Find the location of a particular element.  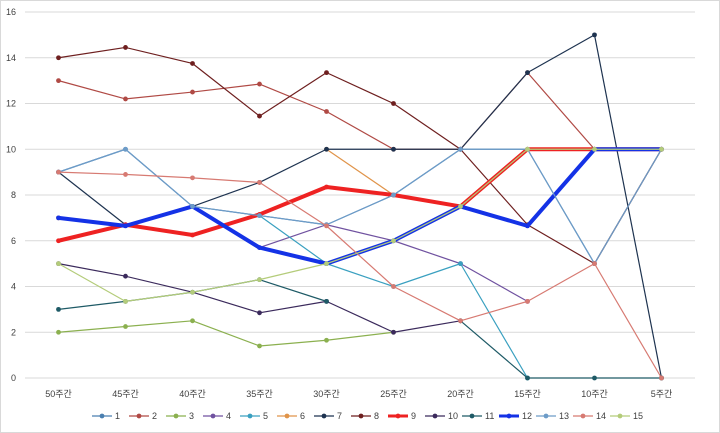

legend-item: 6 is located at coordinates (291, 416).